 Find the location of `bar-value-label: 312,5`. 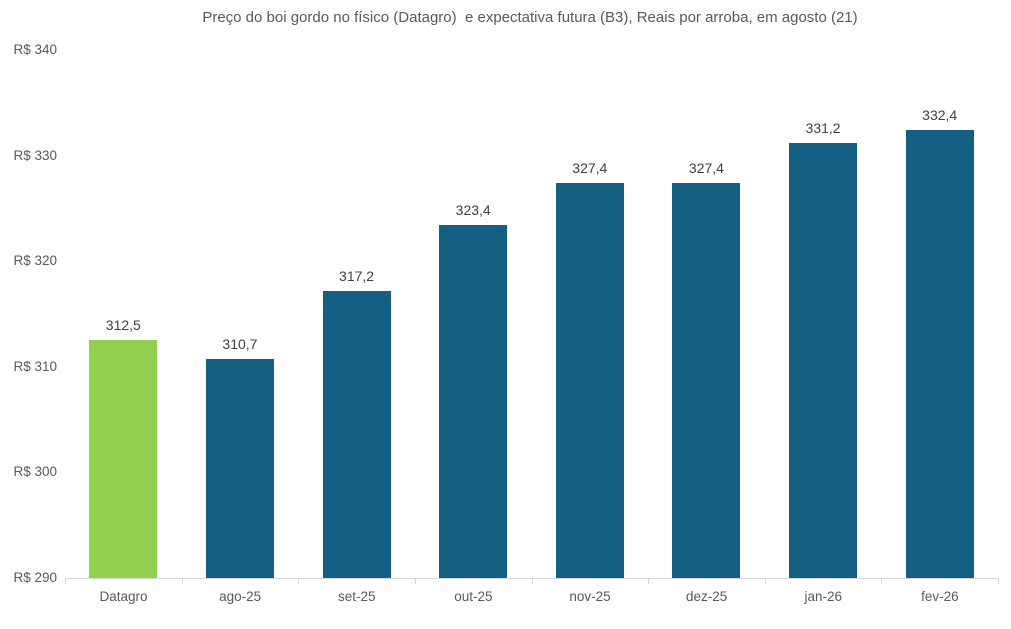

bar-value-label: 312,5 is located at coordinates (123, 325).